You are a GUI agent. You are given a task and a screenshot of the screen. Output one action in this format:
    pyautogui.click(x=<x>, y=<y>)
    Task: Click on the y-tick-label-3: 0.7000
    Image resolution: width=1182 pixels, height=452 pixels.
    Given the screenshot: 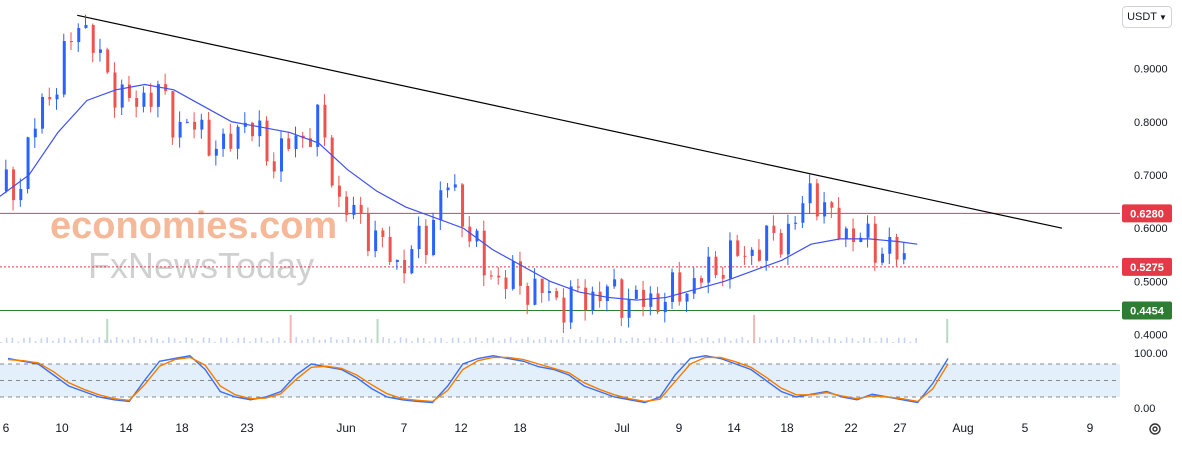 What is the action you would take?
    pyautogui.click(x=1151, y=176)
    